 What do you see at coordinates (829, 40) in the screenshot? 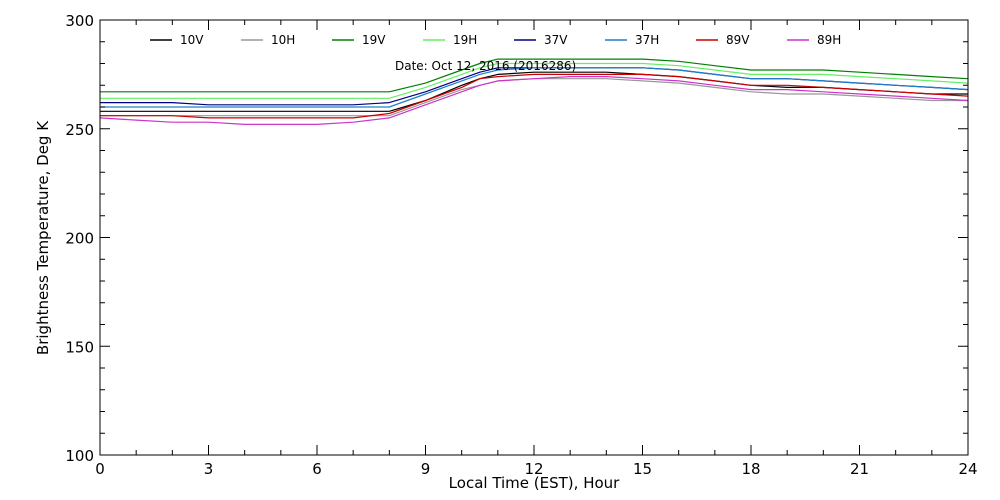
I see `legend-label-89h: 89H` at bounding box center [829, 40].